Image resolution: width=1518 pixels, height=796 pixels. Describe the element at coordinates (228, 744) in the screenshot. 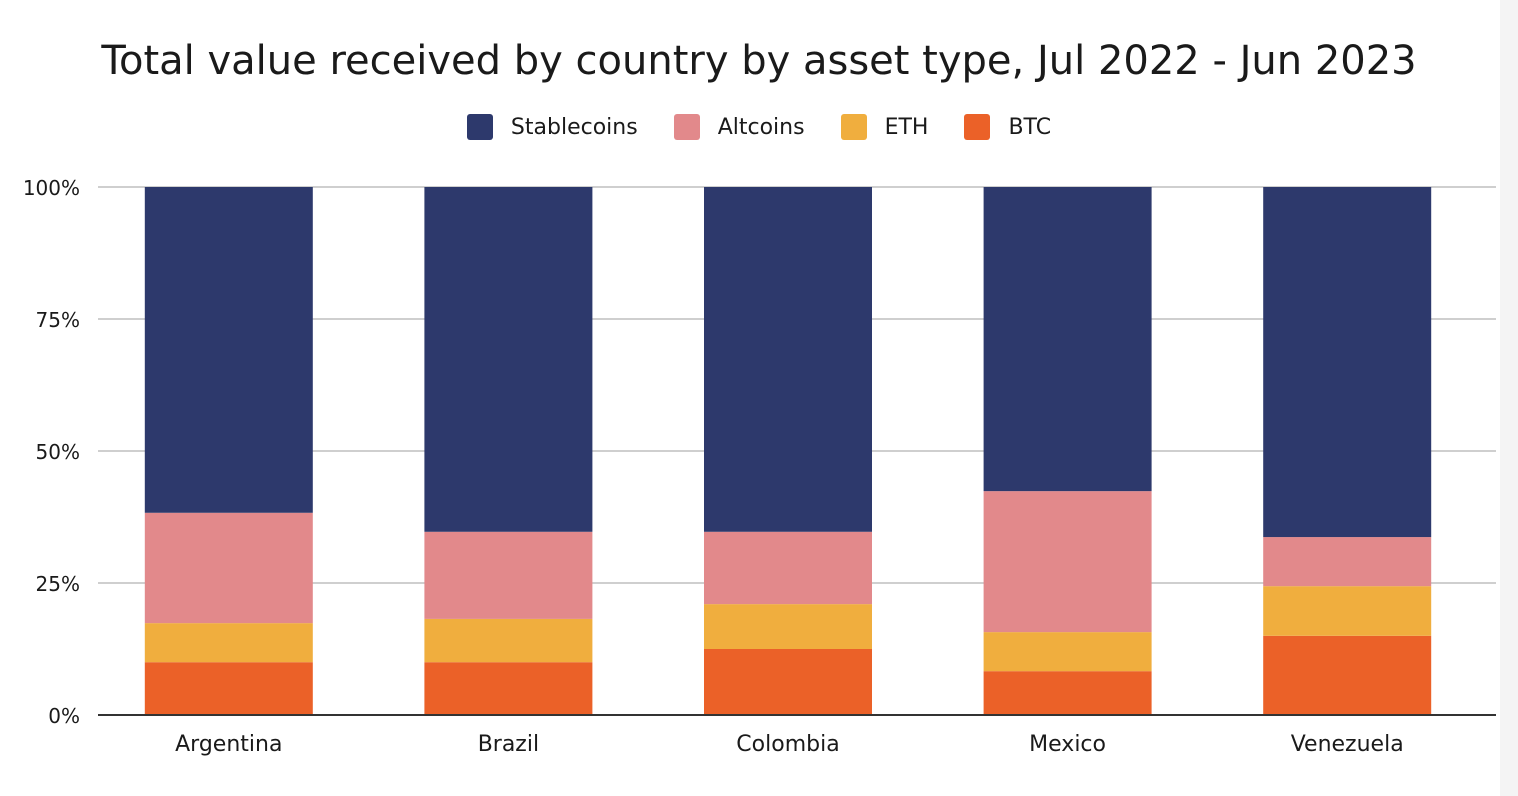

I see `x-tick-label: Argentina` at that location.